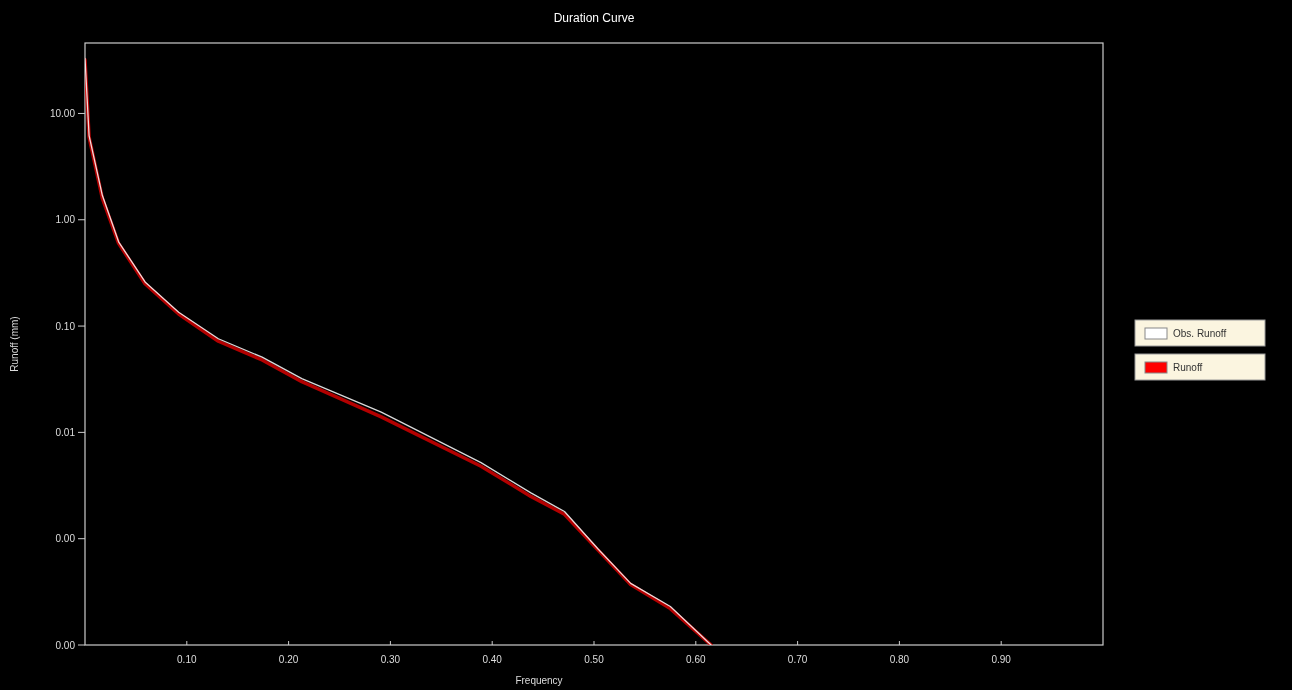 The width and height of the screenshot is (1292, 690). I want to click on chart-title: Duration Curve, so click(594, 18).